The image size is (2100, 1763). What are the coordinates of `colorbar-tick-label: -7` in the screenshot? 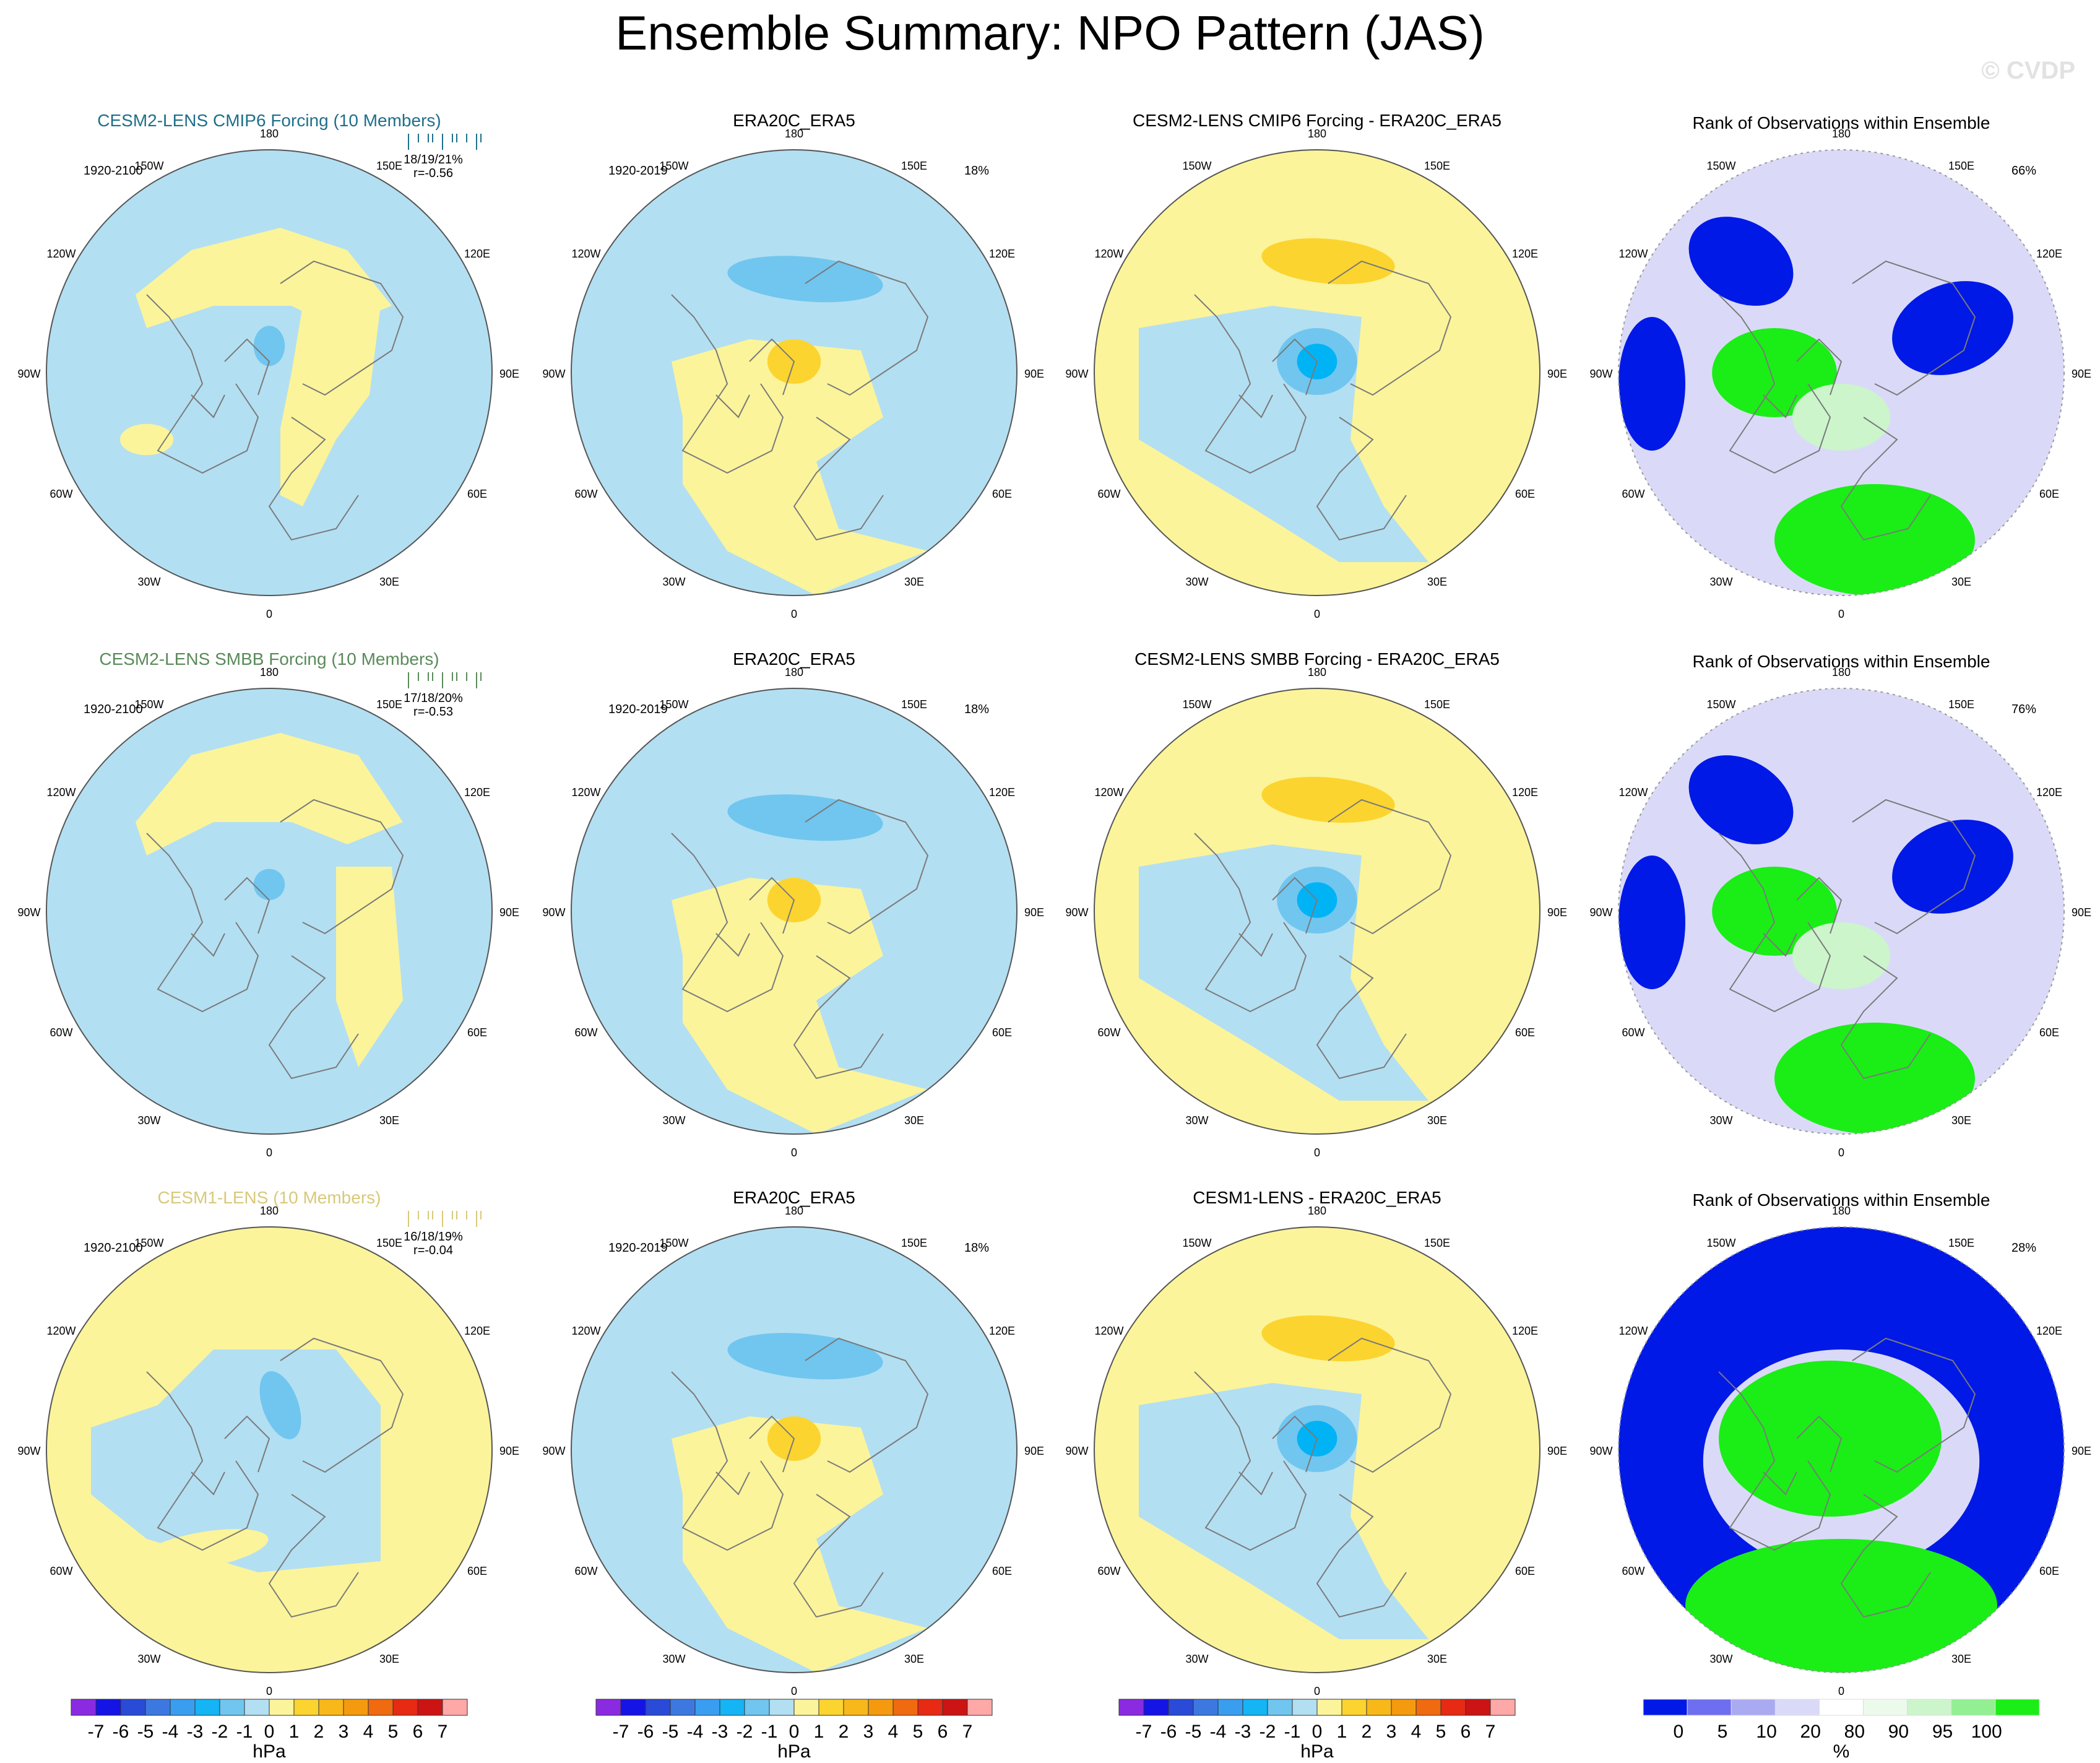 It's located at (96, 1732).